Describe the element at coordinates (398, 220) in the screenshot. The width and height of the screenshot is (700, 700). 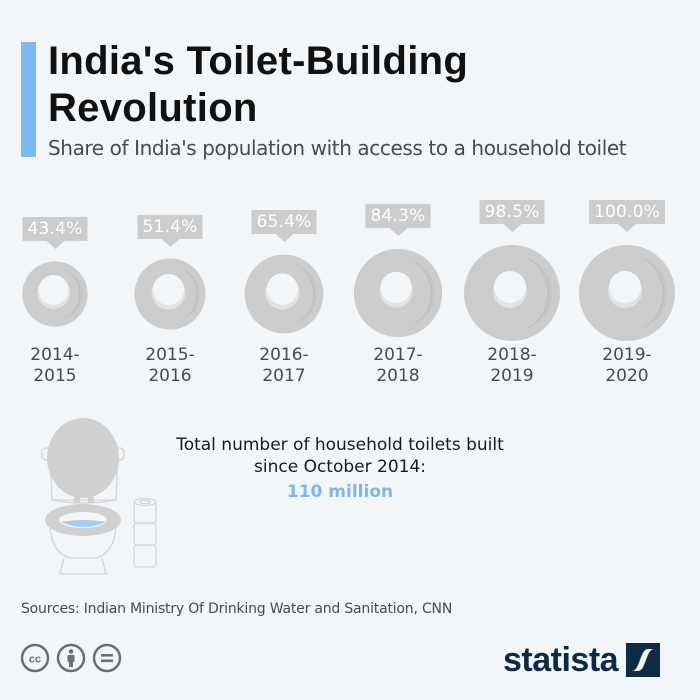
I see `value-label: 84.3%` at that location.